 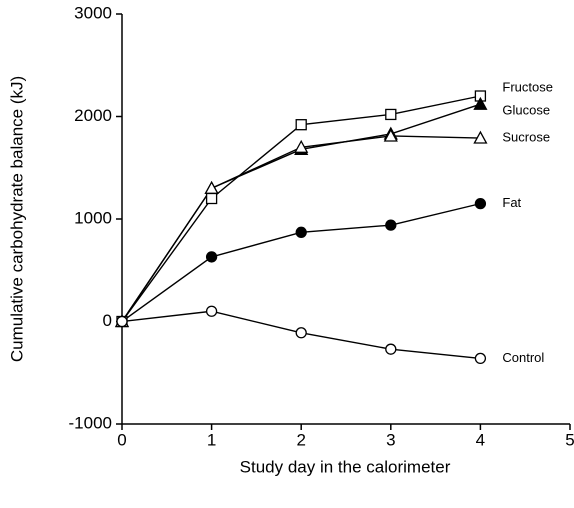 What do you see at coordinates (93, 217) in the screenshot?
I see `y-tick-label: 1000` at bounding box center [93, 217].